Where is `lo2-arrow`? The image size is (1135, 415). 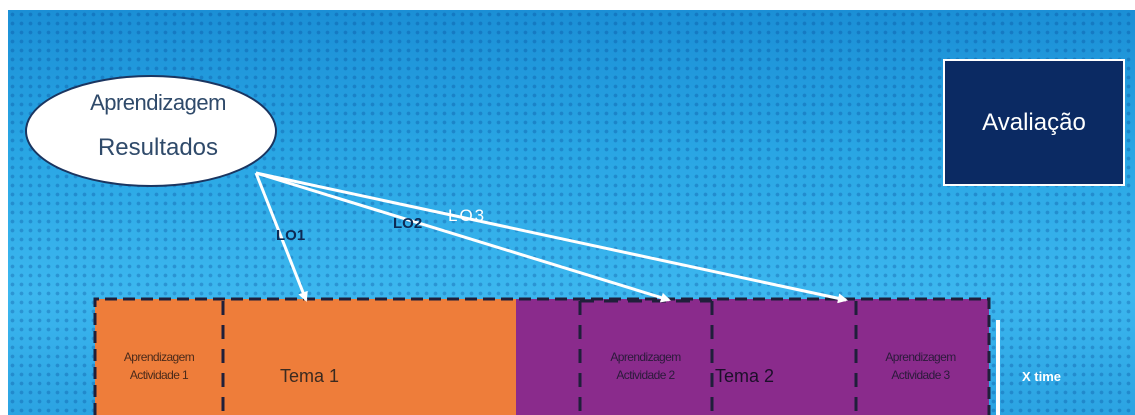
lo2-arrow is located at coordinates (463, 237).